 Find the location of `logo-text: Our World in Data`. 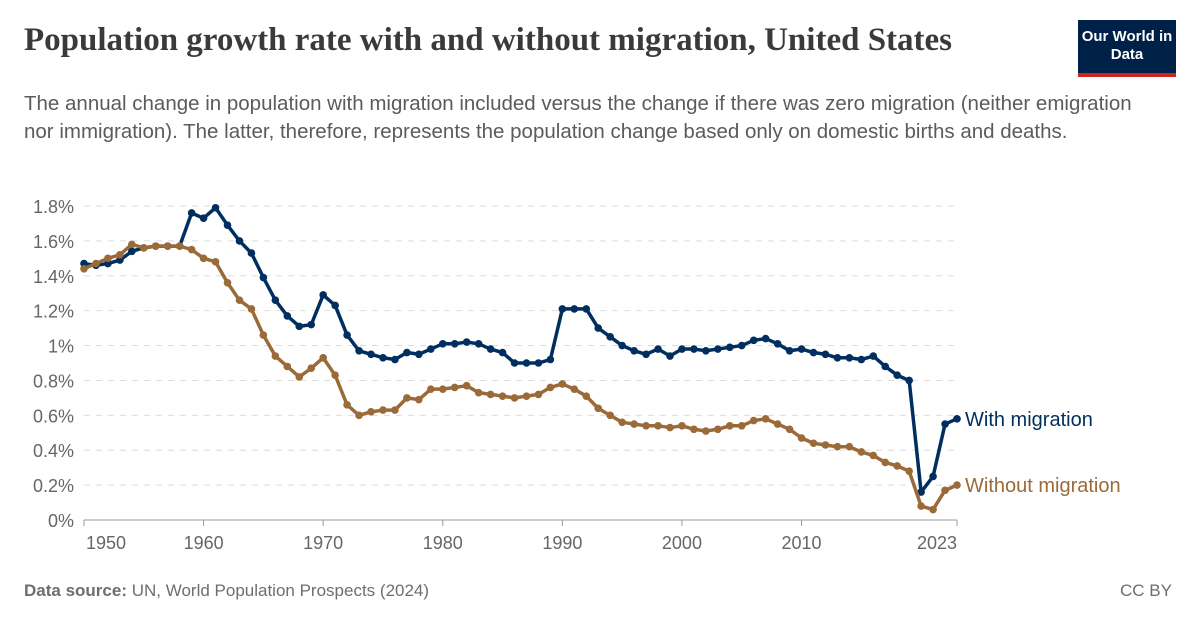

logo-text: Our World in Data is located at coordinates (1127, 45).